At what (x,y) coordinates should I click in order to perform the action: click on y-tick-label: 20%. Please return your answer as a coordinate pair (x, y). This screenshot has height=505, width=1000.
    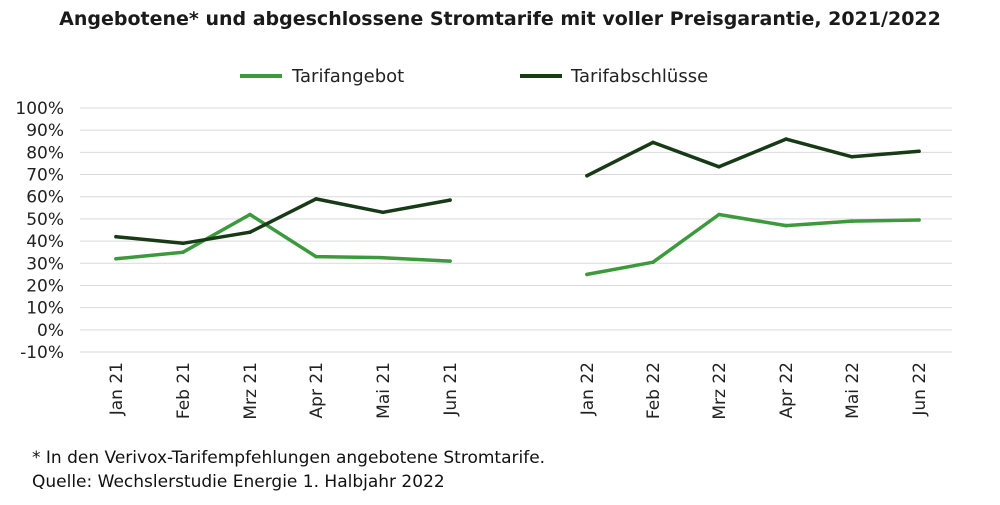
    Looking at the image, I should click on (45, 286).